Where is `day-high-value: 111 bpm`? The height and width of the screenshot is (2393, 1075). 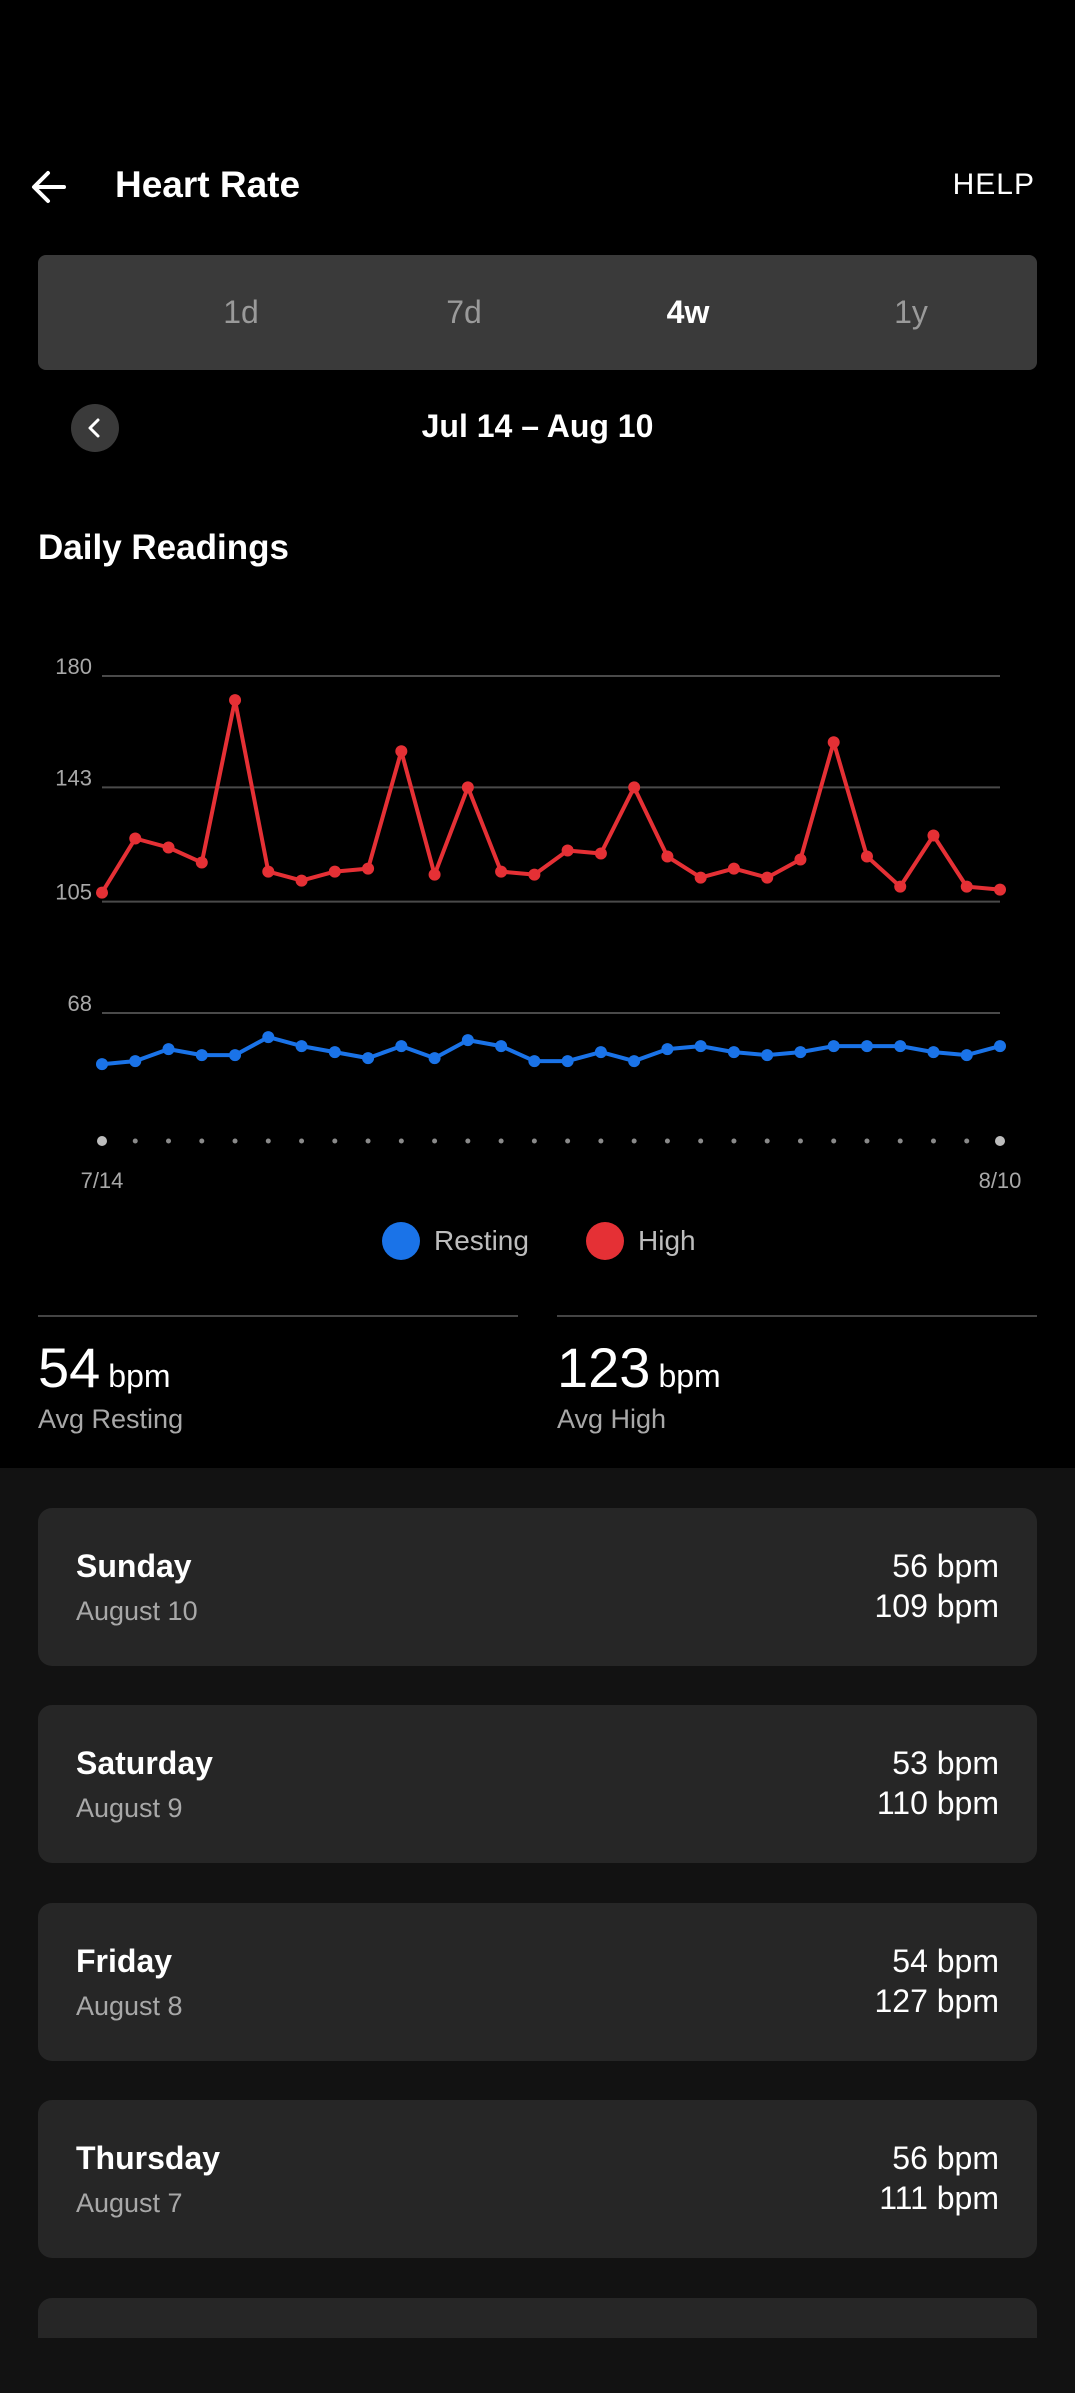 day-high-value: 111 bpm is located at coordinates (939, 2198).